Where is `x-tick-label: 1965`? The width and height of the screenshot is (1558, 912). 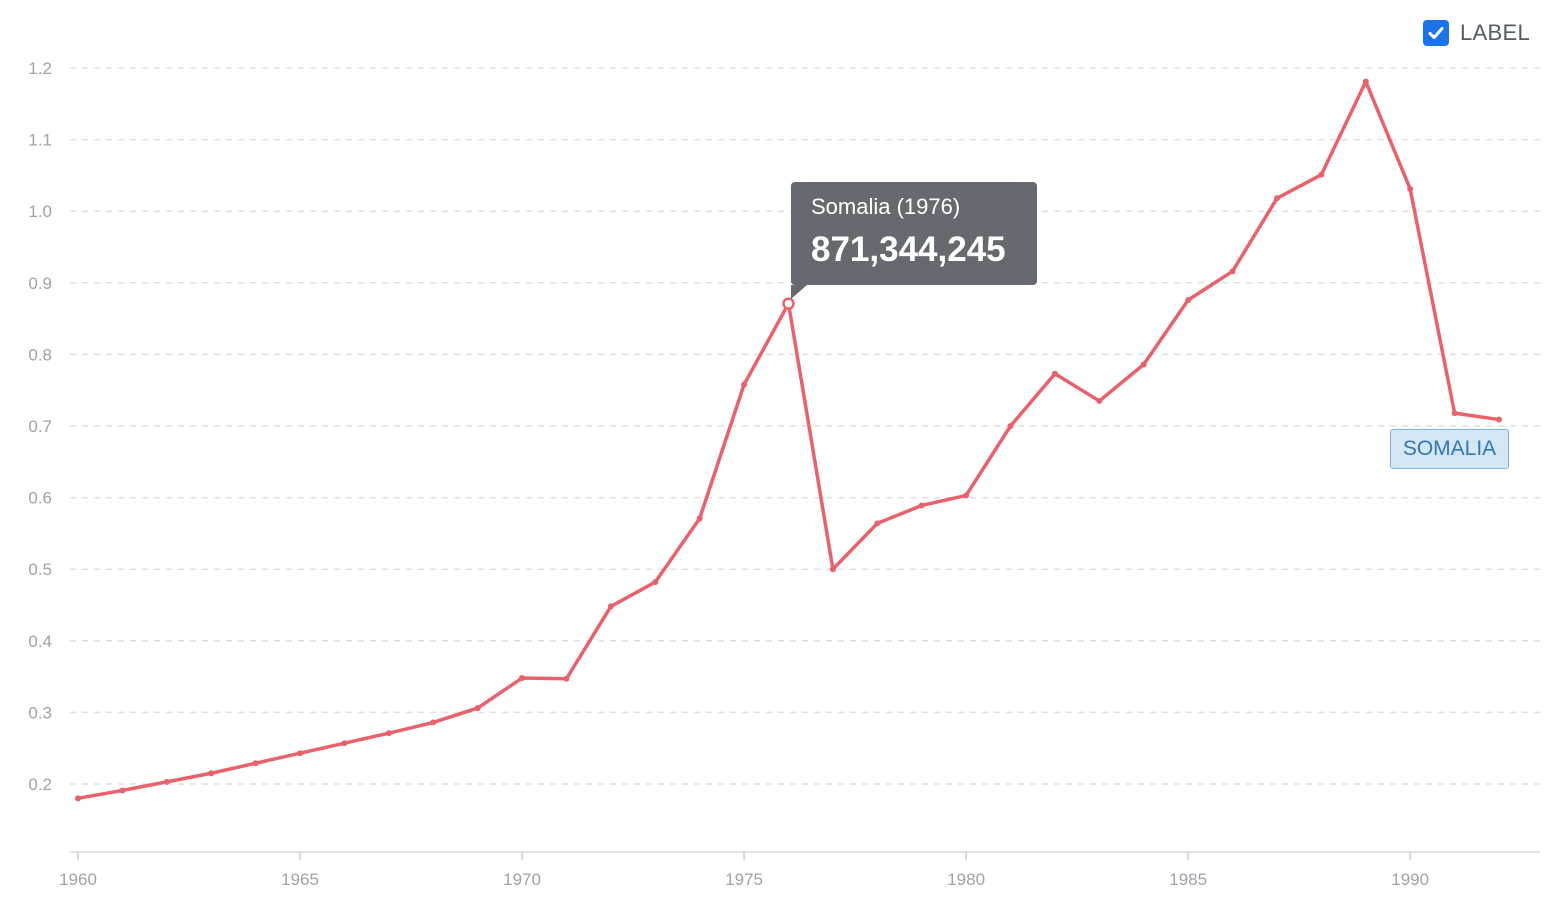
x-tick-label: 1965 is located at coordinates (300, 879).